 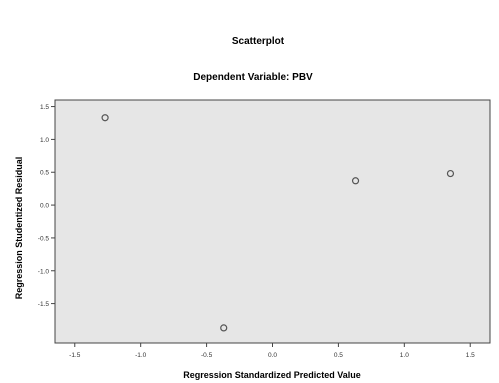 What do you see at coordinates (253, 77) in the screenshot?
I see `chart-subtitle: Dependent Variable: PBV` at bounding box center [253, 77].